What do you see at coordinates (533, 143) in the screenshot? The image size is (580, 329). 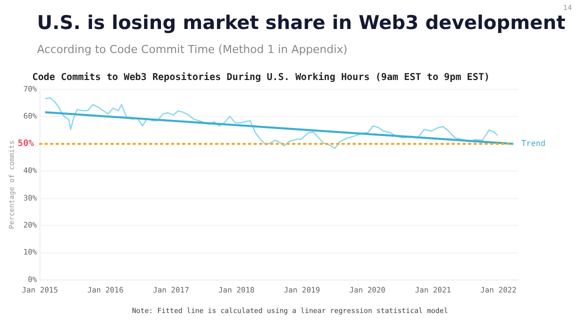 I see `series-label: Trend` at bounding box center [533, 143].